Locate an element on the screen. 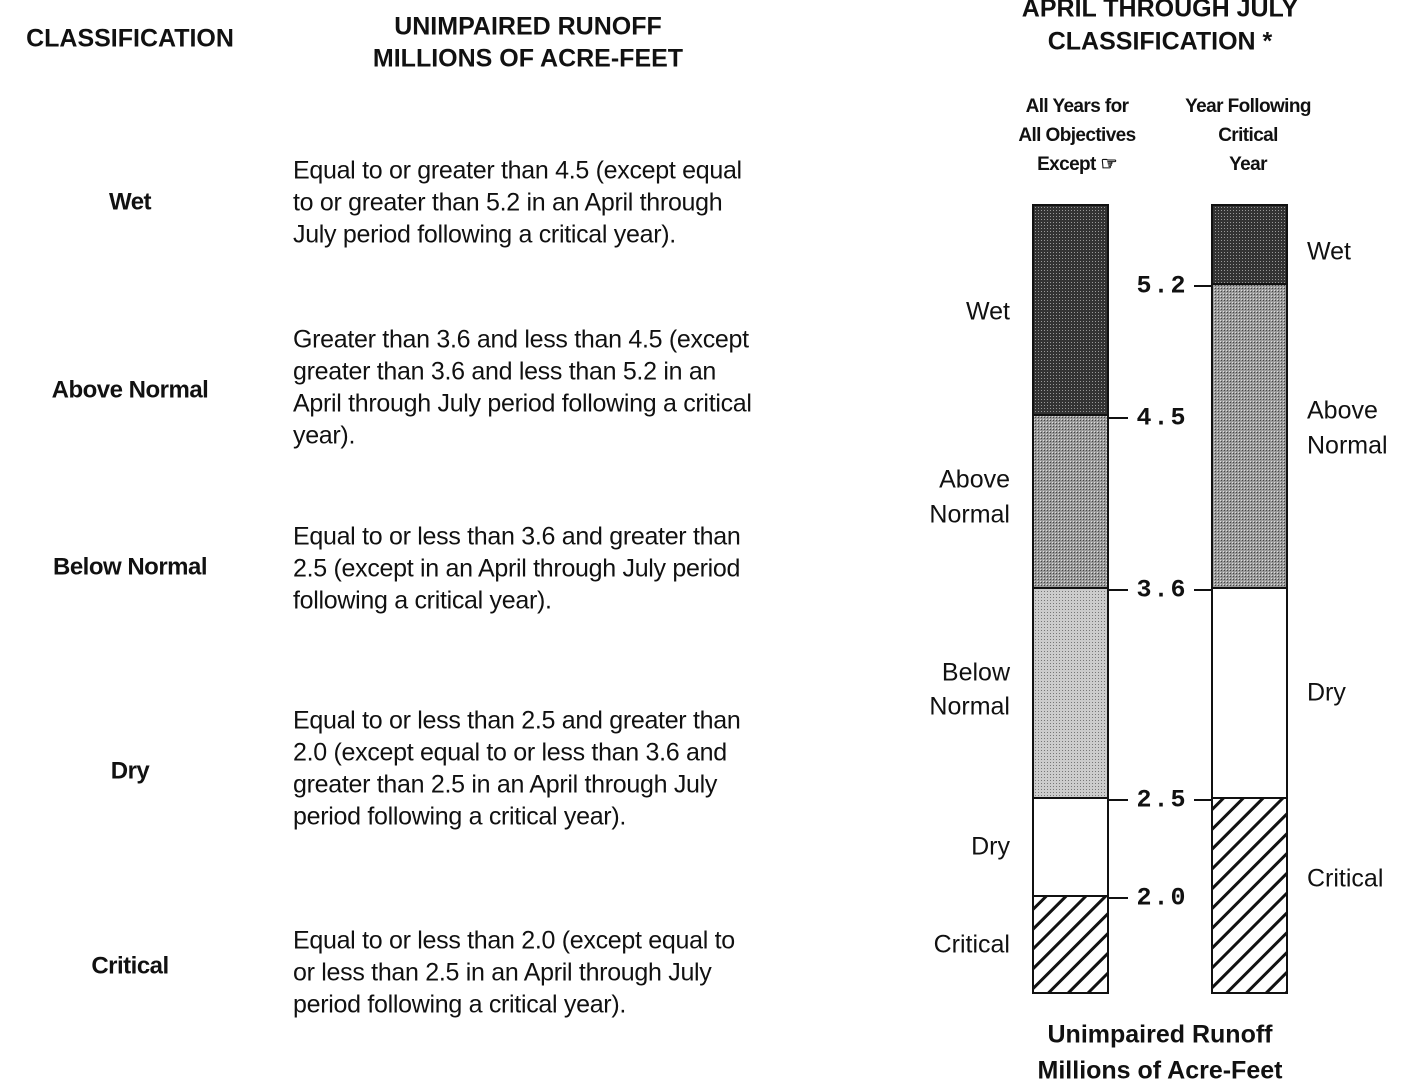 This screenshot has width=1410, height=1089. description-line: following a critical year). is located at coordinates (422, 601).